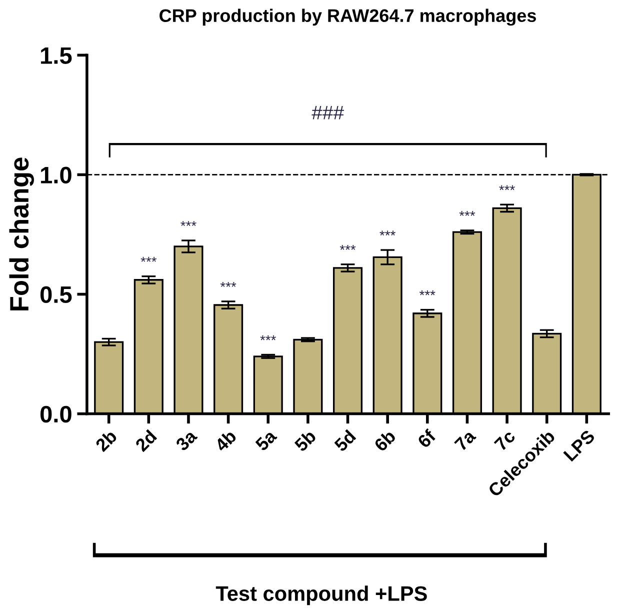  Describe the element at coordinates (266, 440) in the screenshot. I see `x-tick-label: 5a` at that location.